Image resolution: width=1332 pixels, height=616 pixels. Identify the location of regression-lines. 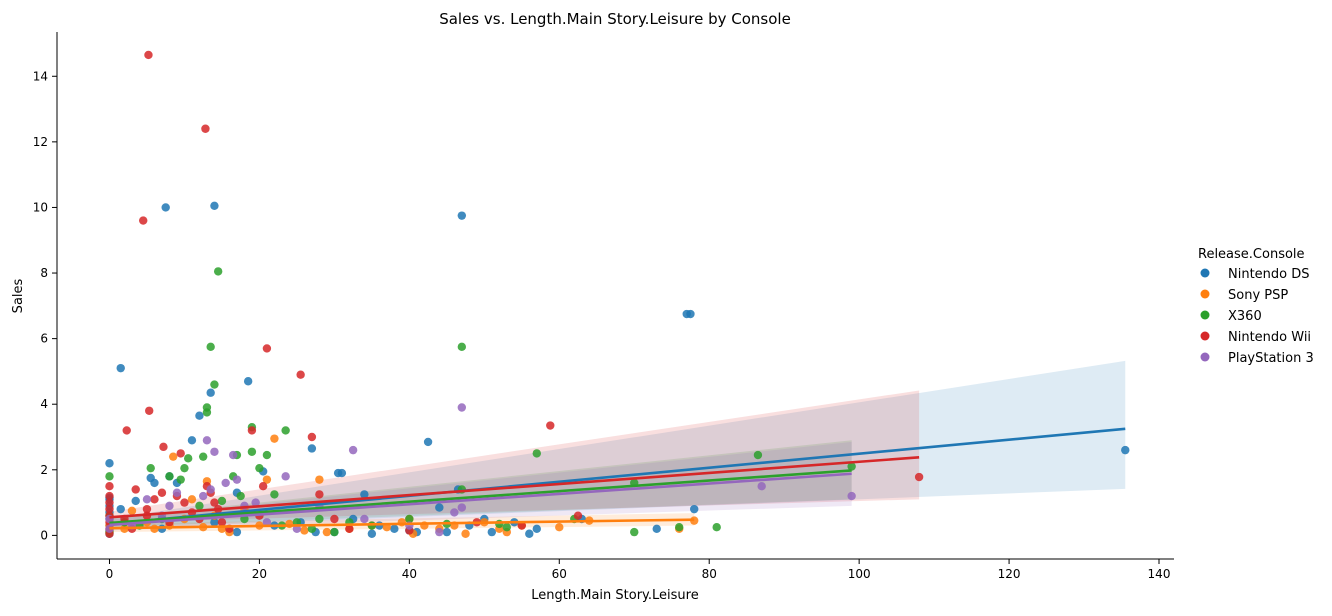
(617, 478).